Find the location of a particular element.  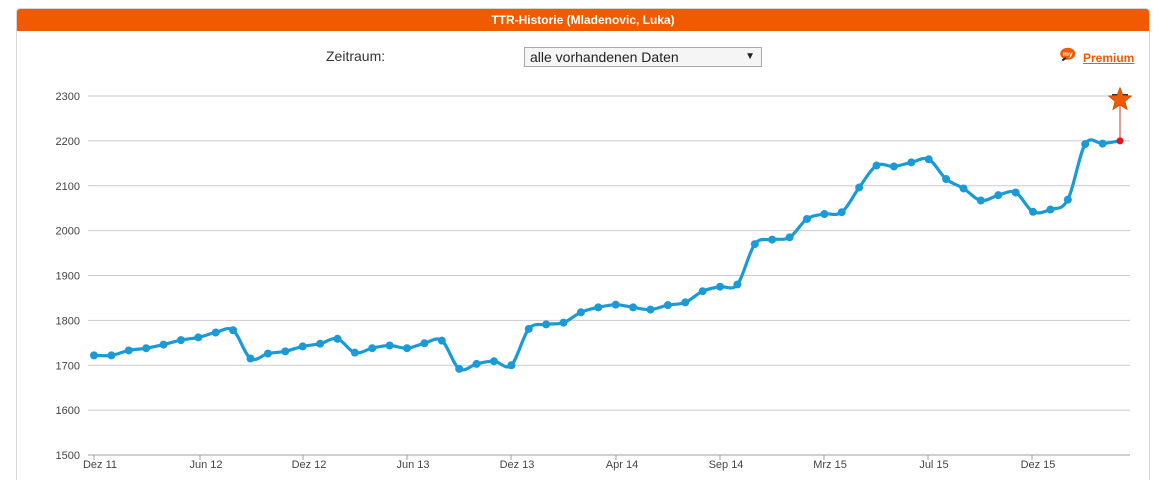

premium-logo-icon: my is located at coordinates (1068, 54).